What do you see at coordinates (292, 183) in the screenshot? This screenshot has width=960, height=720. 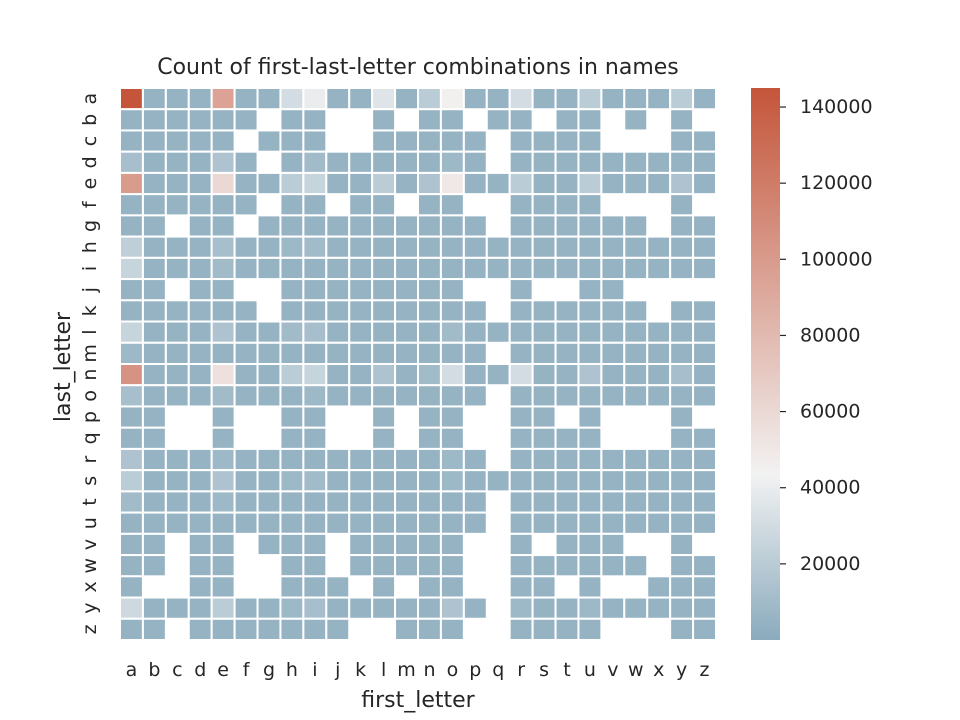 I see `heatmap-cell-e-h` at bounding box center [292, 183].